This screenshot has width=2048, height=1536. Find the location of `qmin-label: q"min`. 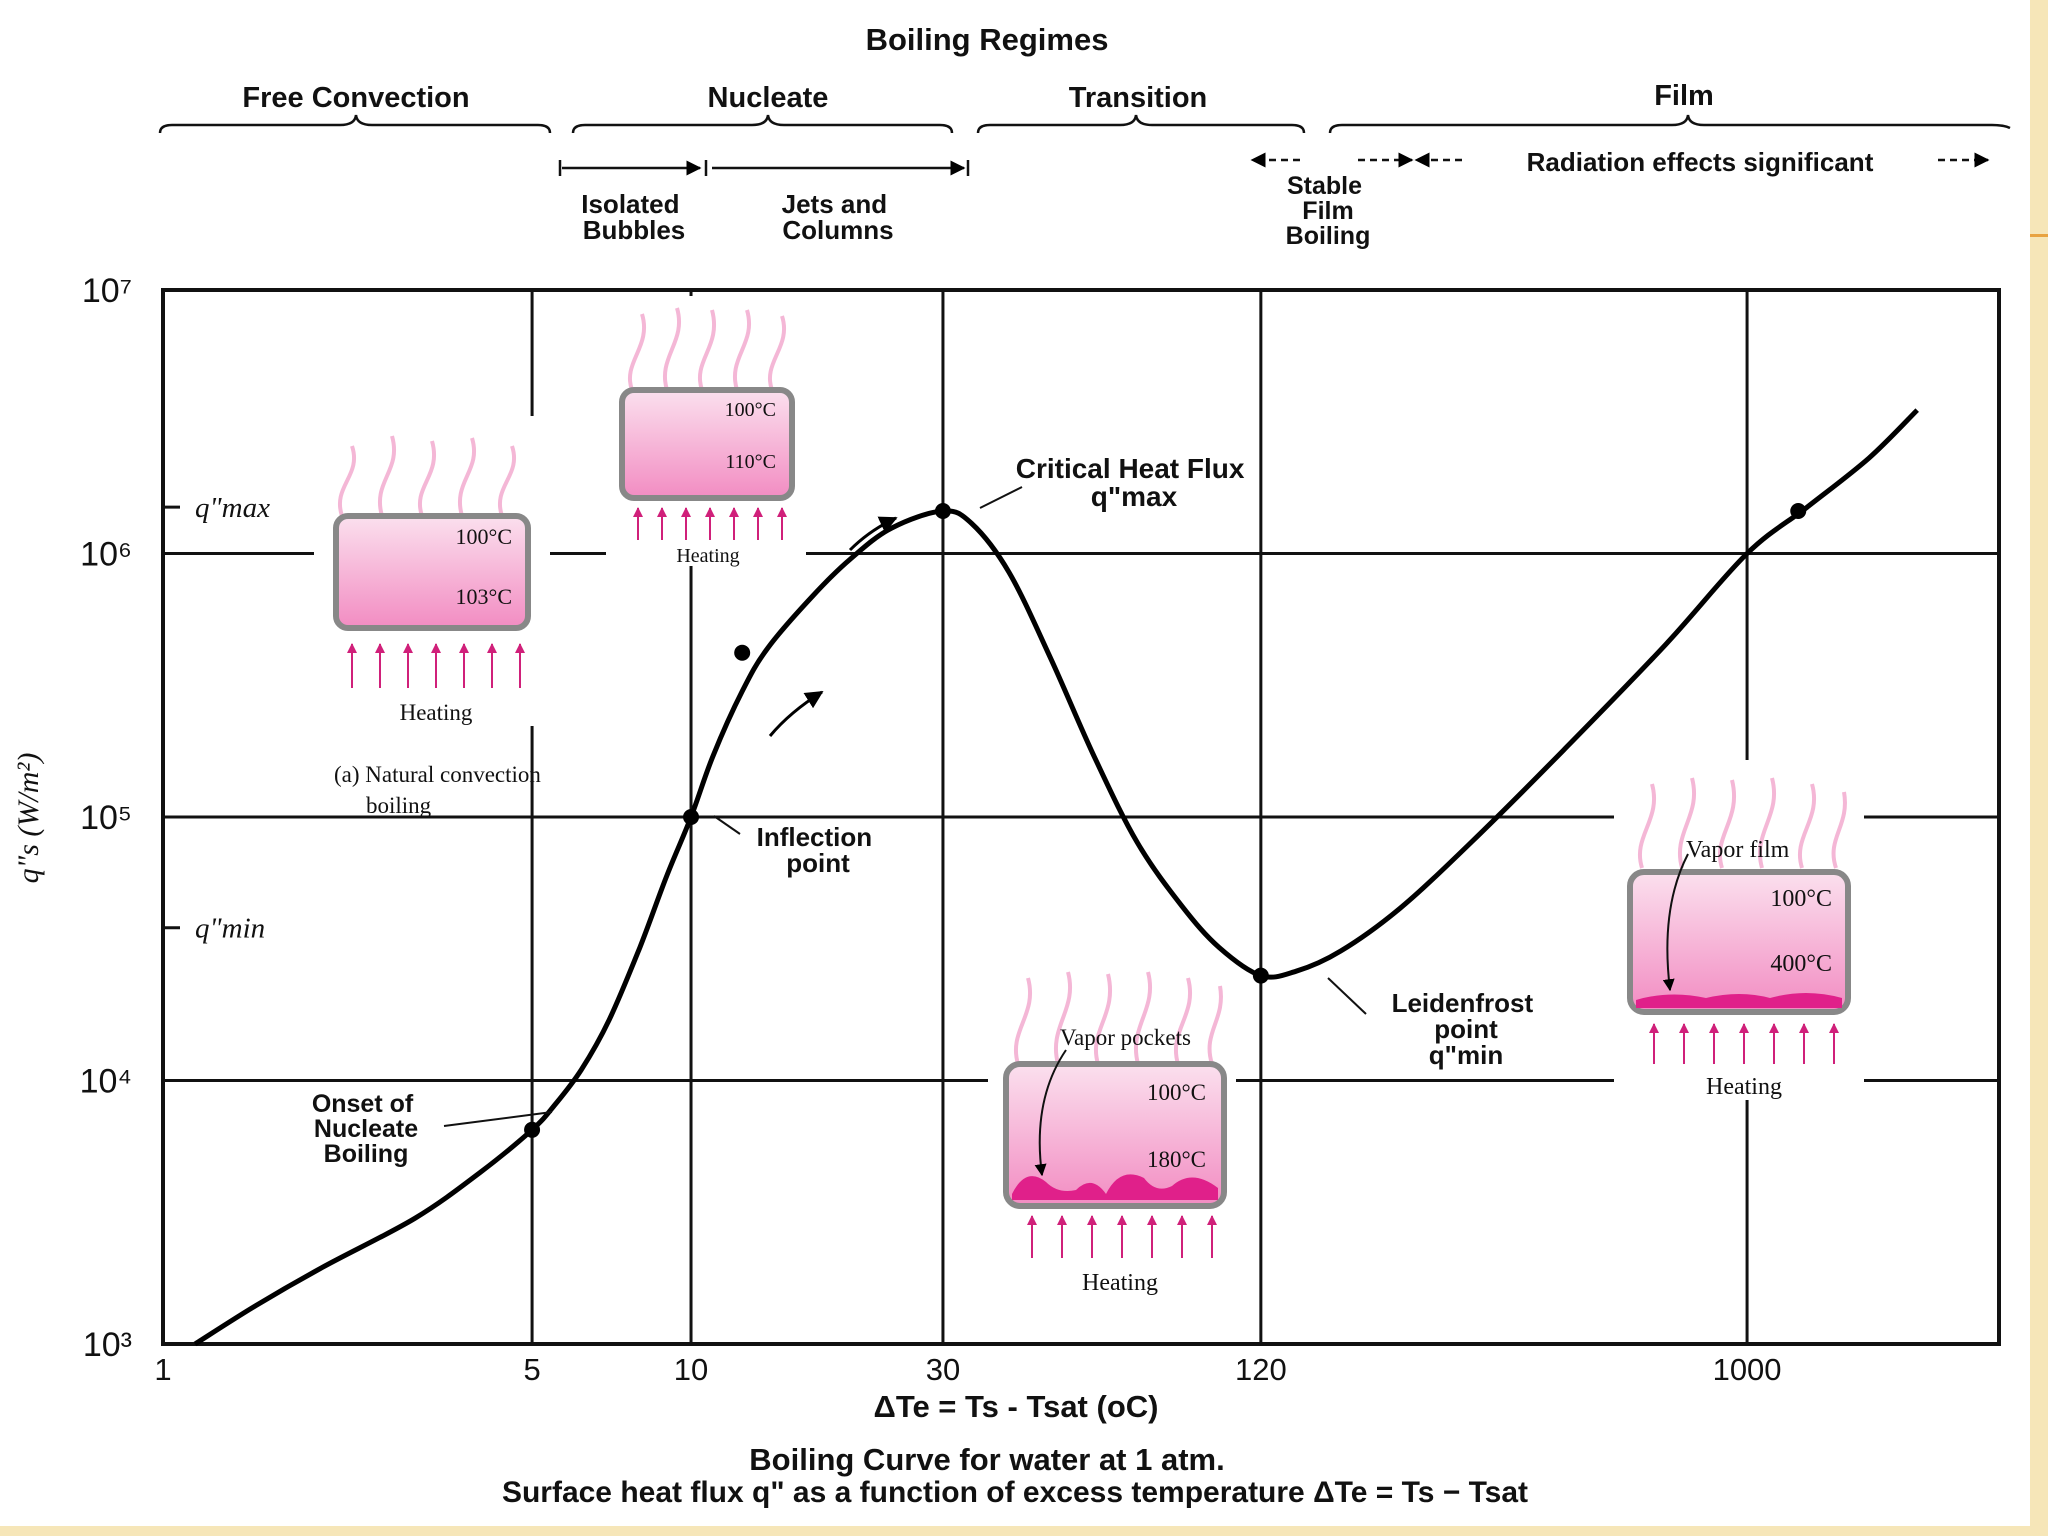

qmin-label: q"min is located at coordinates (230, 929).